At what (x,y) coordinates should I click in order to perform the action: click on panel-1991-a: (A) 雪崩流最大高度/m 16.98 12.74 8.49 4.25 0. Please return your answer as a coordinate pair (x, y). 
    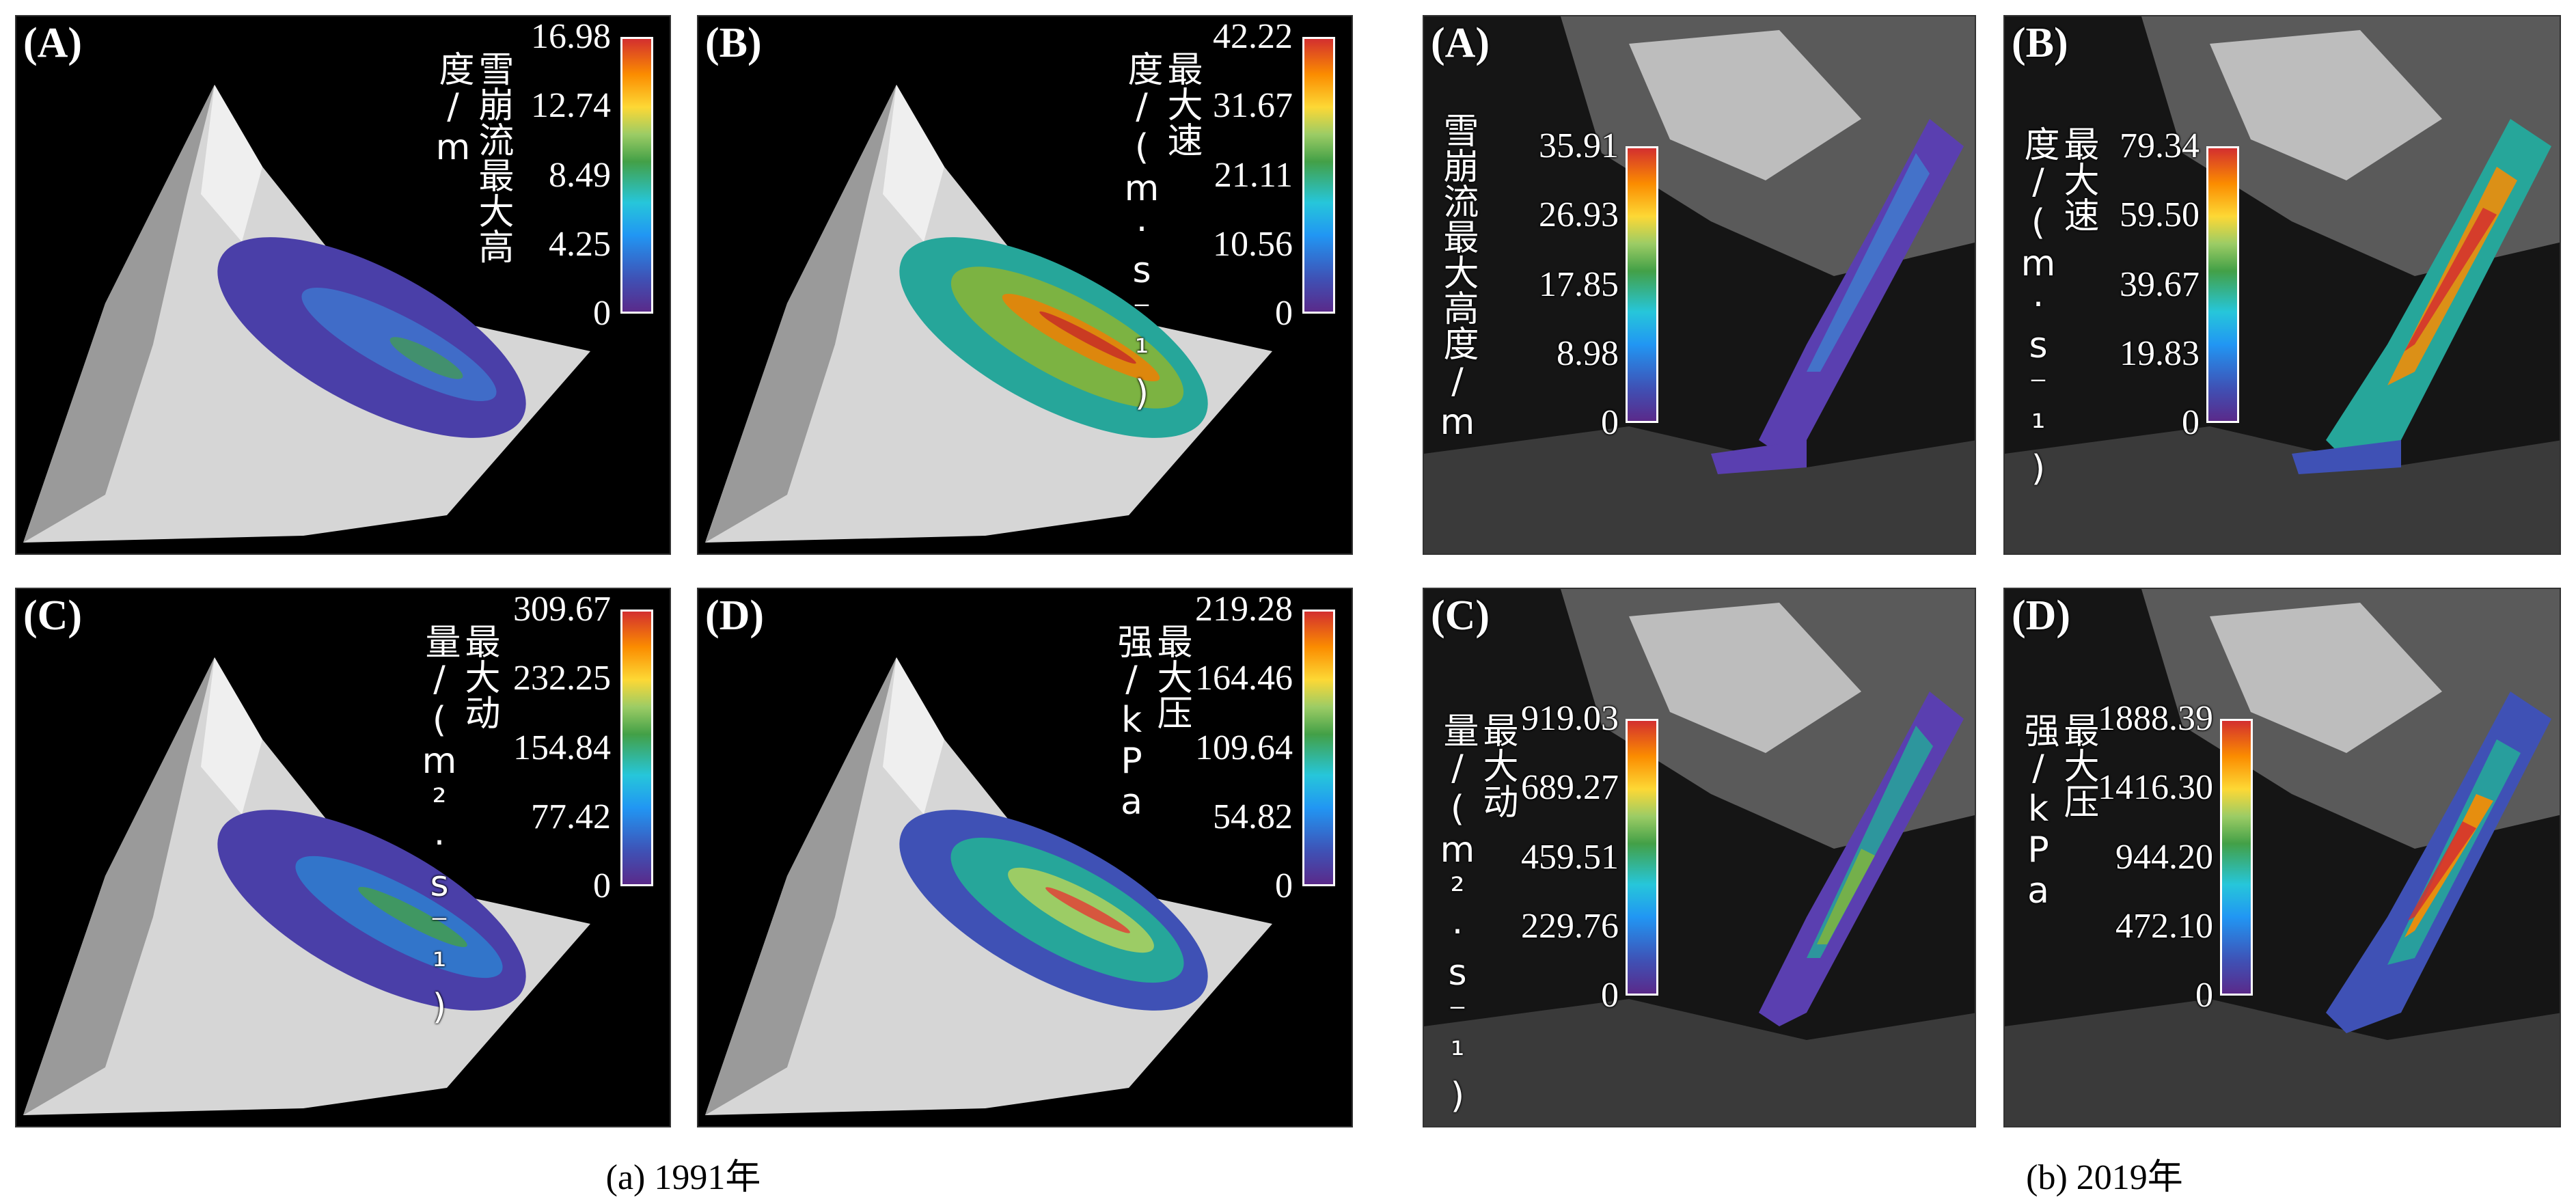
    Looking at the image, I should click on (343, 285).